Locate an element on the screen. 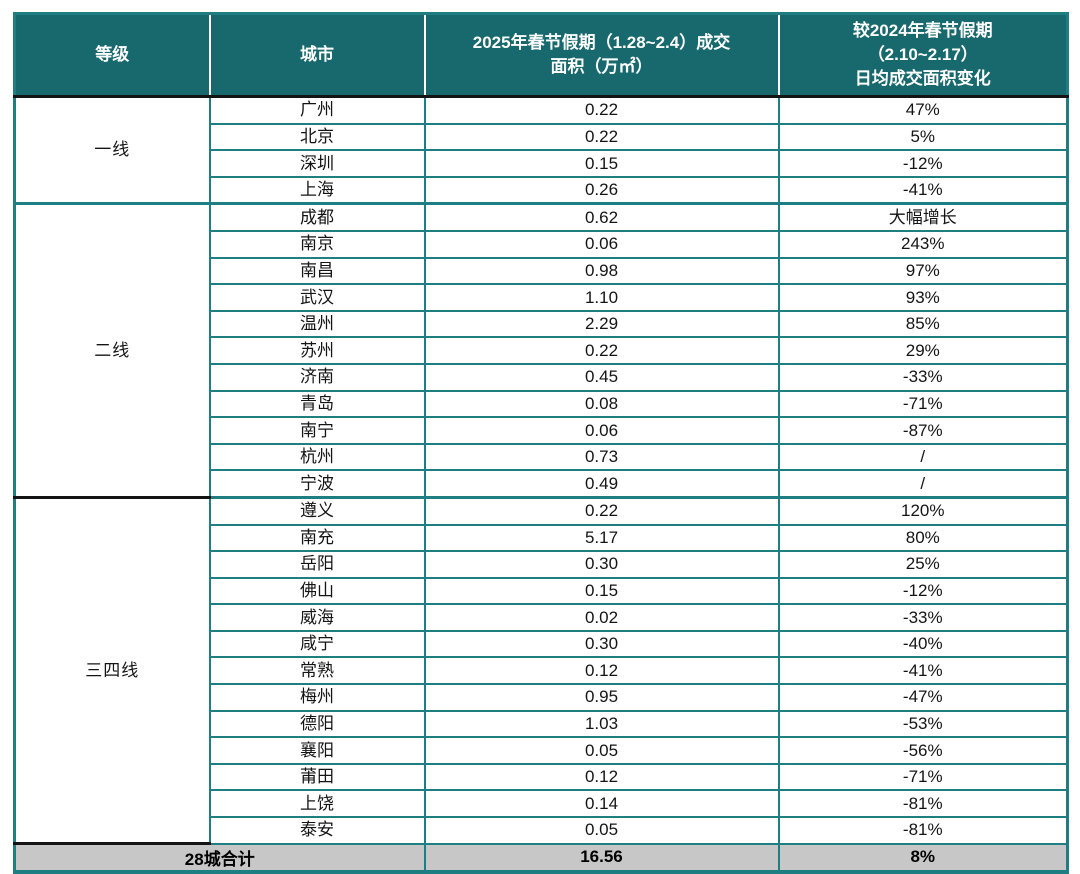 The height and width of the screenshot is (874, 1080). change-value: -47% is located at coordinates (923, 697).